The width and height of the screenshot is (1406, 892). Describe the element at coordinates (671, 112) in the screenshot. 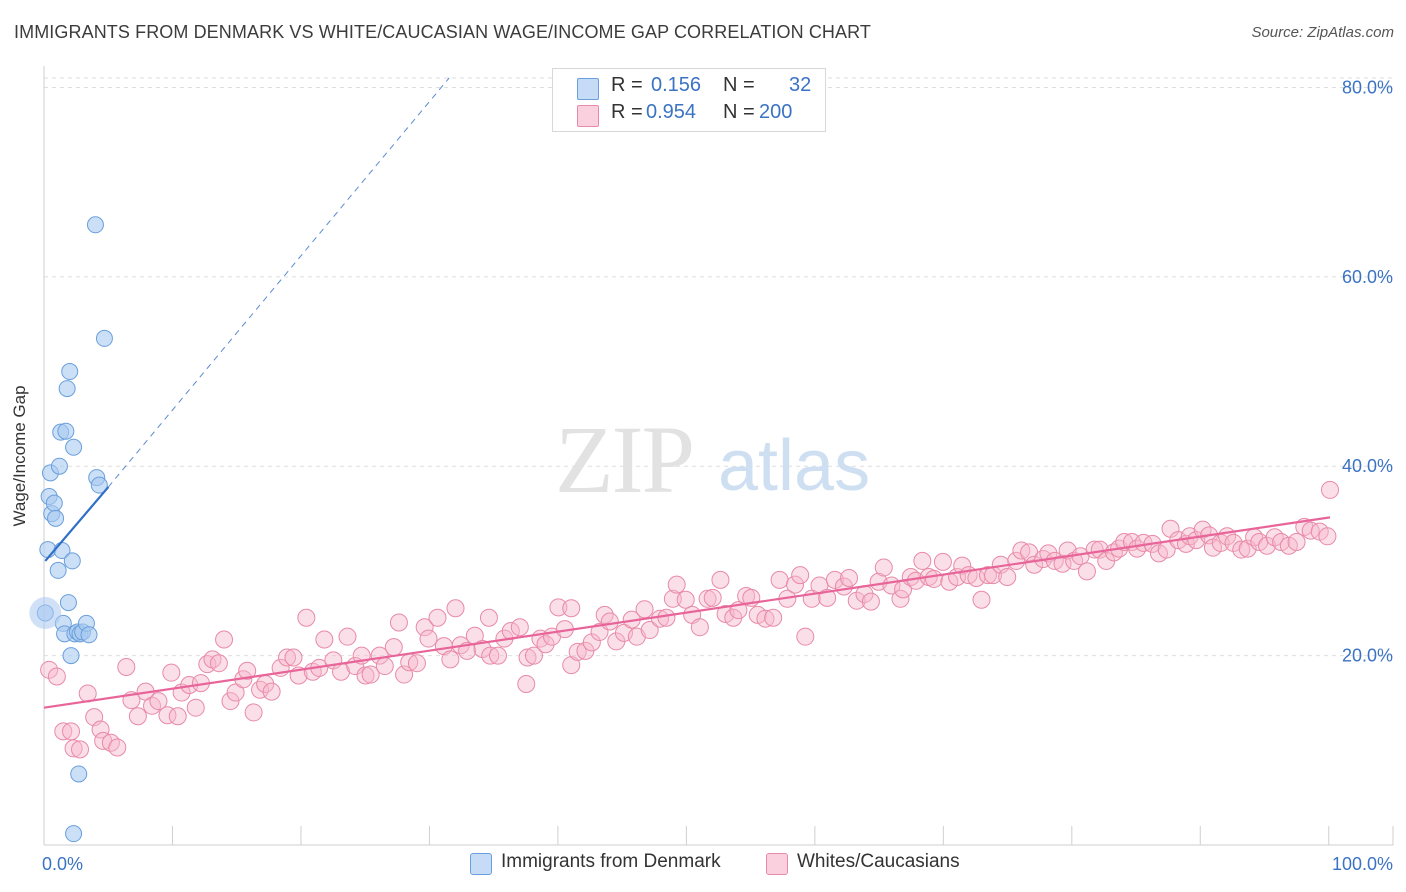

I see `r-value: 0.954` at that location.